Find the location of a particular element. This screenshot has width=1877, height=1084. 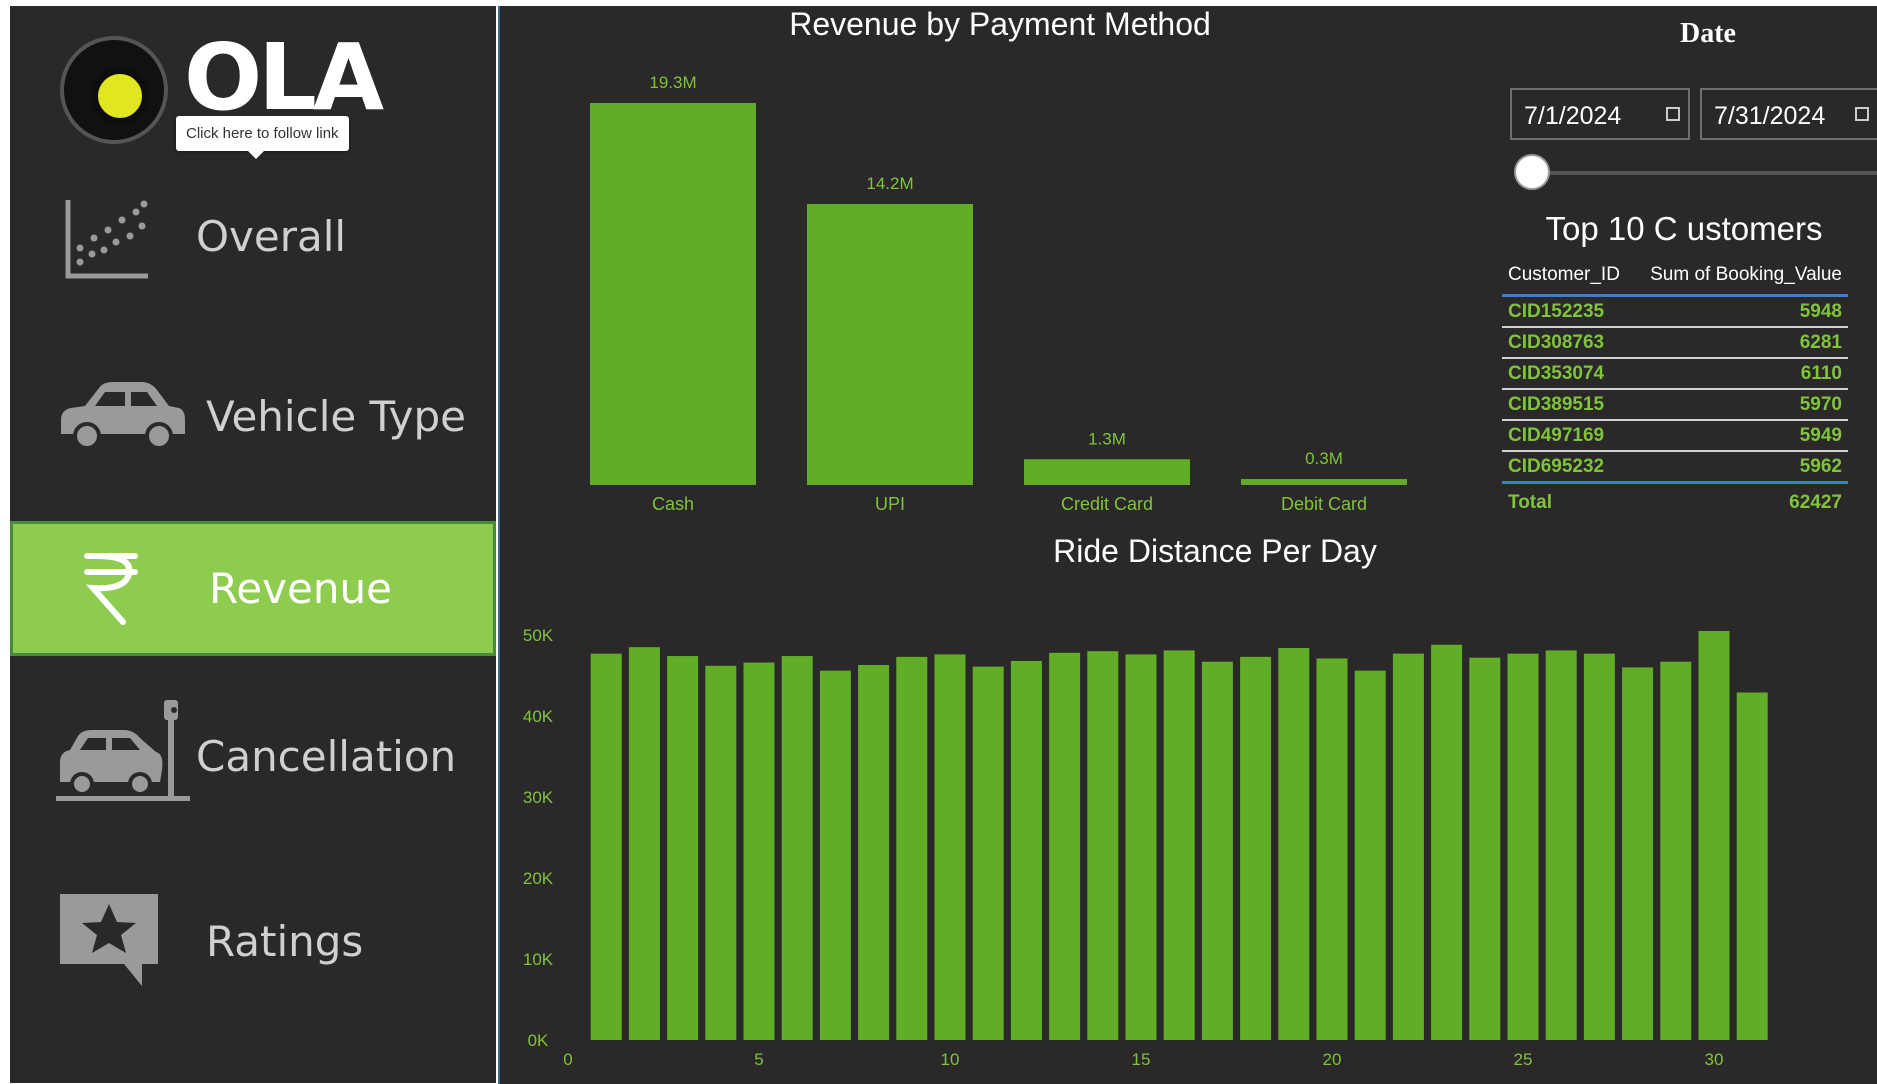

revenue-category-label: Credit Card is located at coordinates (1107, 504).